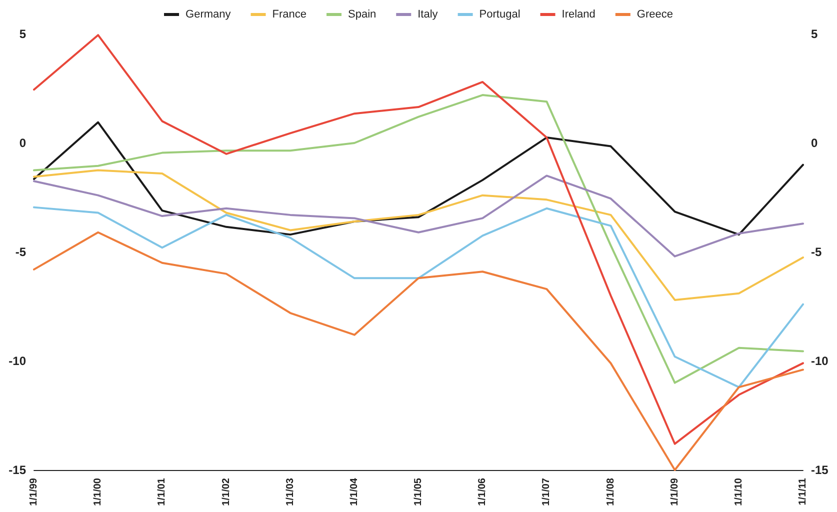  I want to click on legend-label: France, so click(289, 14).